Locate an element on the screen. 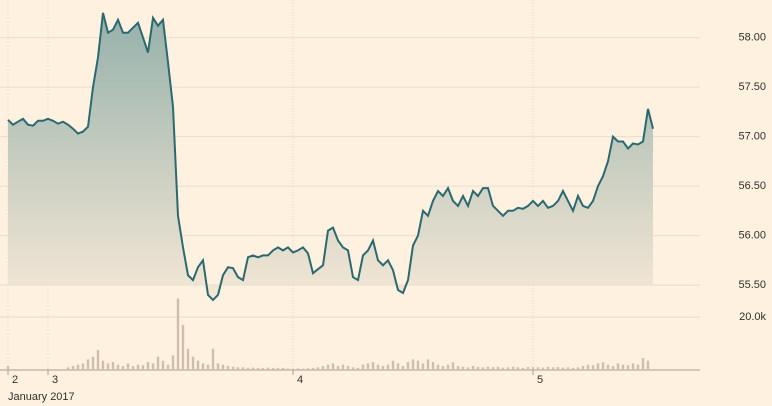 The width and height of the screenshot is (772, 406). x-tick-label: 2 is located at coordinates (15, 380).